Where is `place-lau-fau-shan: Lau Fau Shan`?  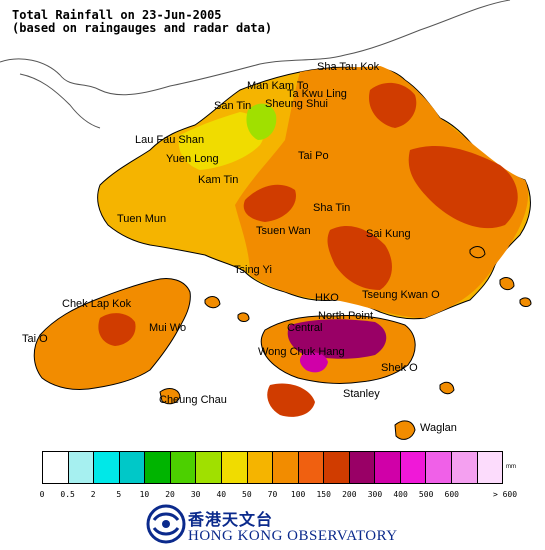 place-lau-fau-shan: Lau Fau Shan is located at coordinates (170, 140).